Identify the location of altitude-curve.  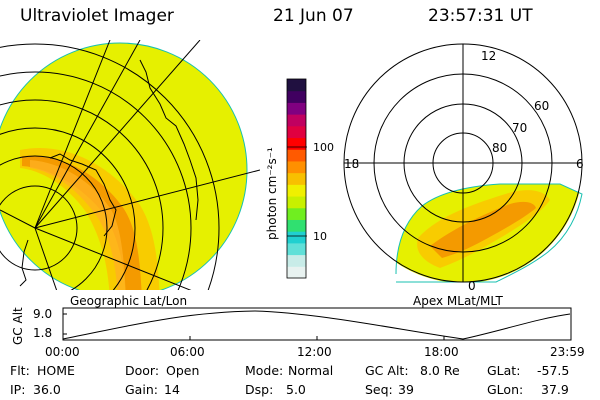
(316, 325).